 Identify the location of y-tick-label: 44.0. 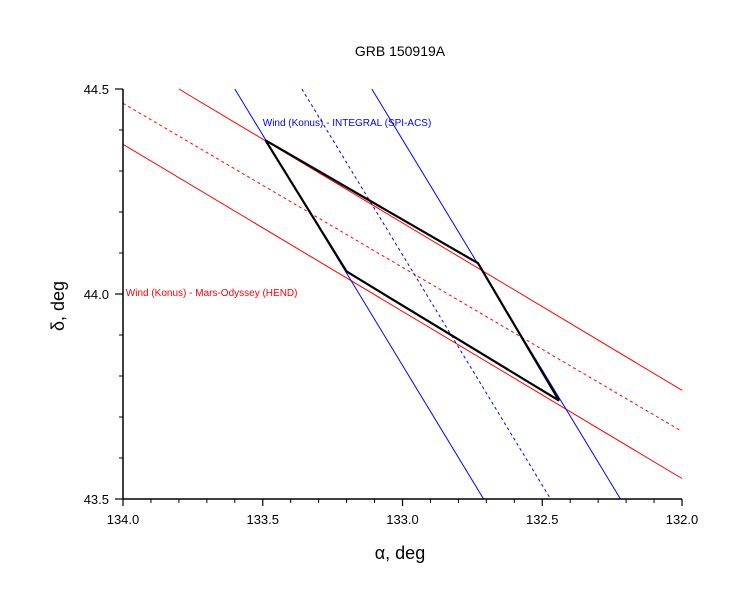
(96, 294).